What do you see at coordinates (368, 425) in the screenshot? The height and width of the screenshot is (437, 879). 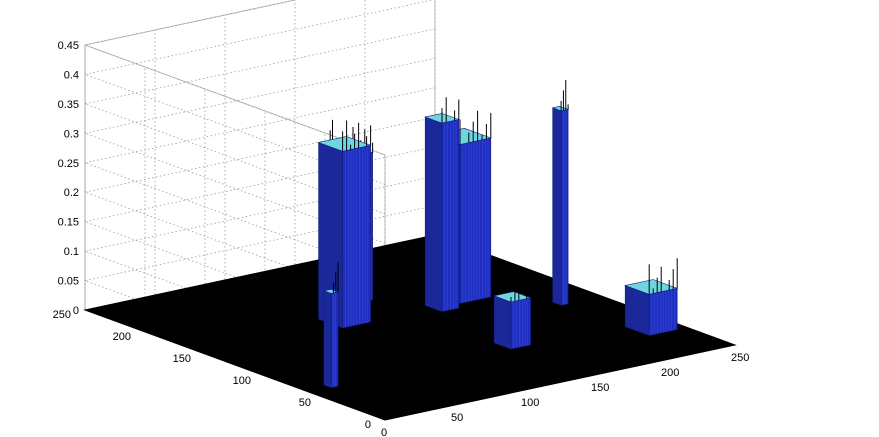 I see `y-tick-label: 0` at bounding box center [368, 425].